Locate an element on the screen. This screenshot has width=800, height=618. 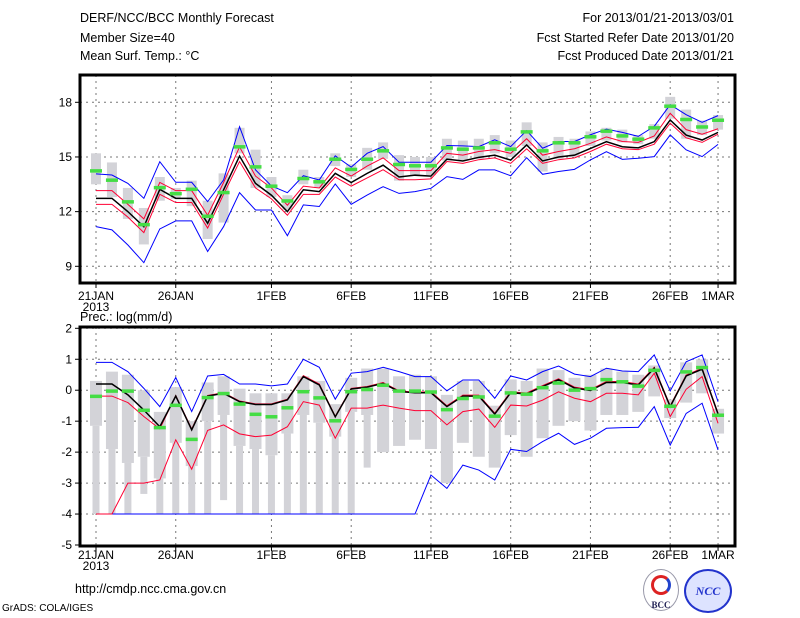
series-line-min is located at coordinates (407, 458).